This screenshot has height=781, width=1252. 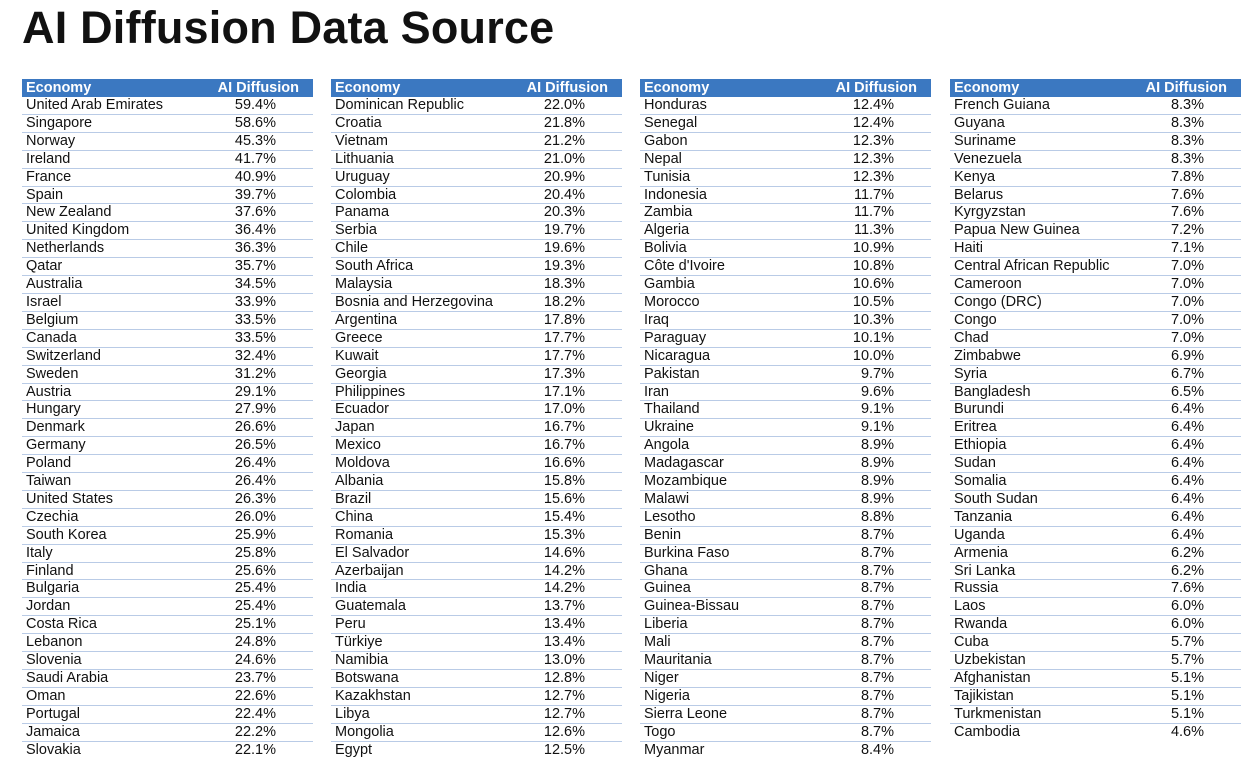 What do you see at coordinates (167, 392) in the screenshot?
I see `table-row: Austria 29.1%` at bounding box center [167, 392].